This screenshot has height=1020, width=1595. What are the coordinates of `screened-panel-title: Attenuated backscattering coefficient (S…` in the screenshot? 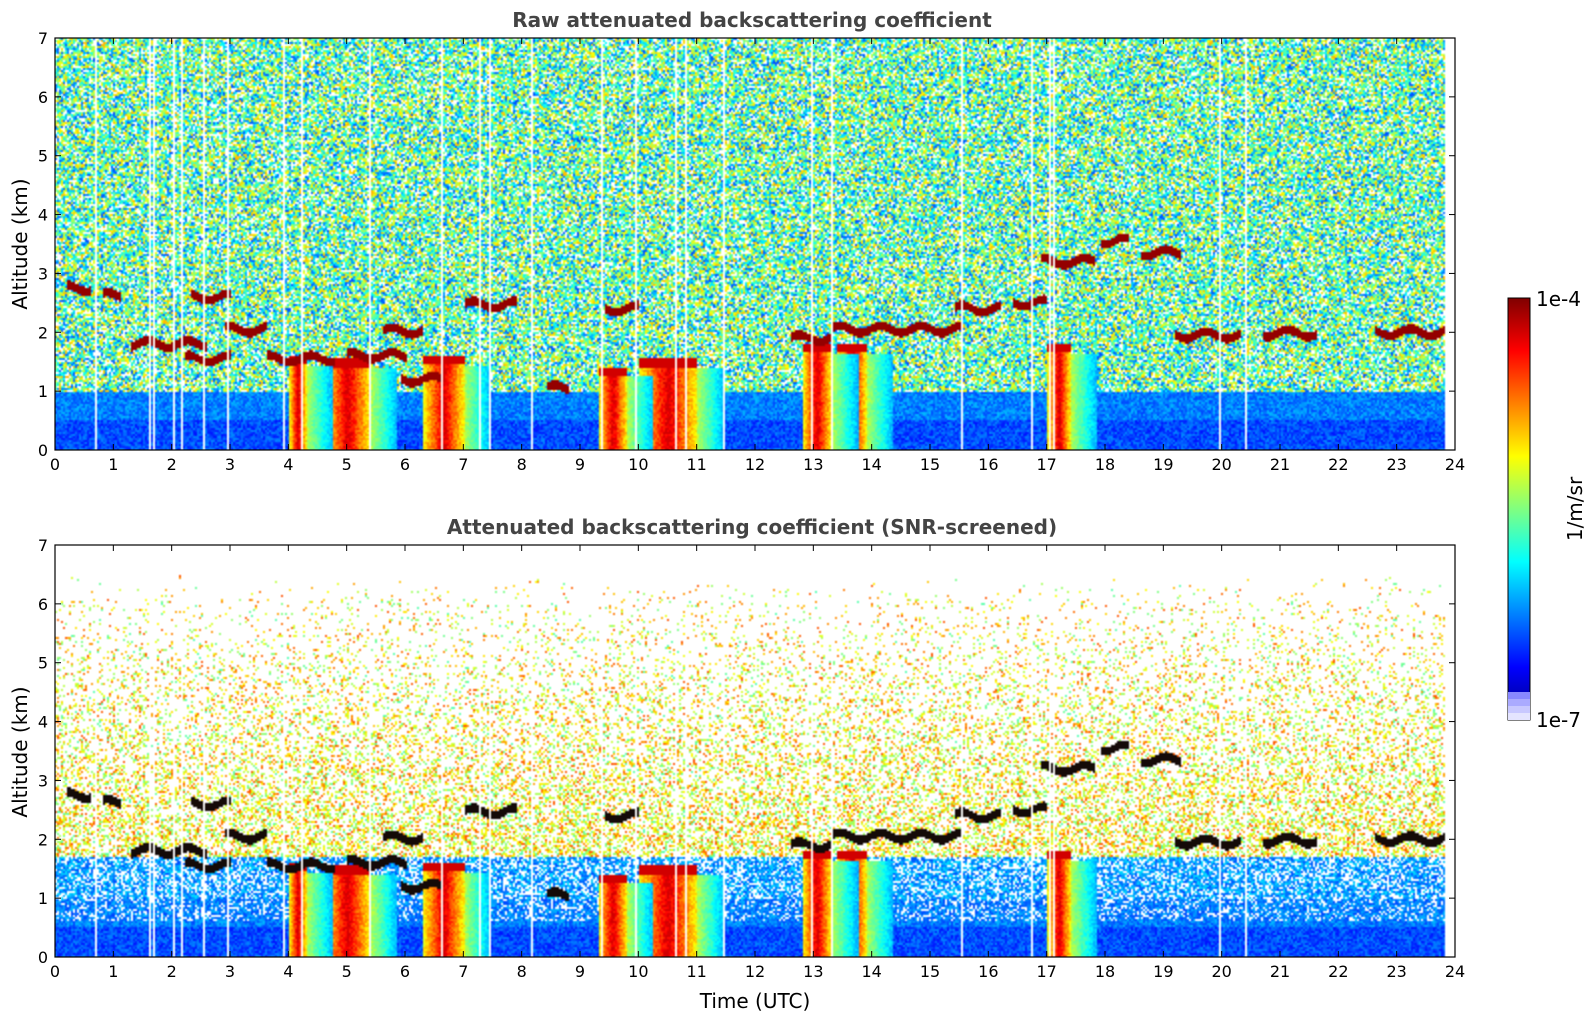 It's located at (752, 527).